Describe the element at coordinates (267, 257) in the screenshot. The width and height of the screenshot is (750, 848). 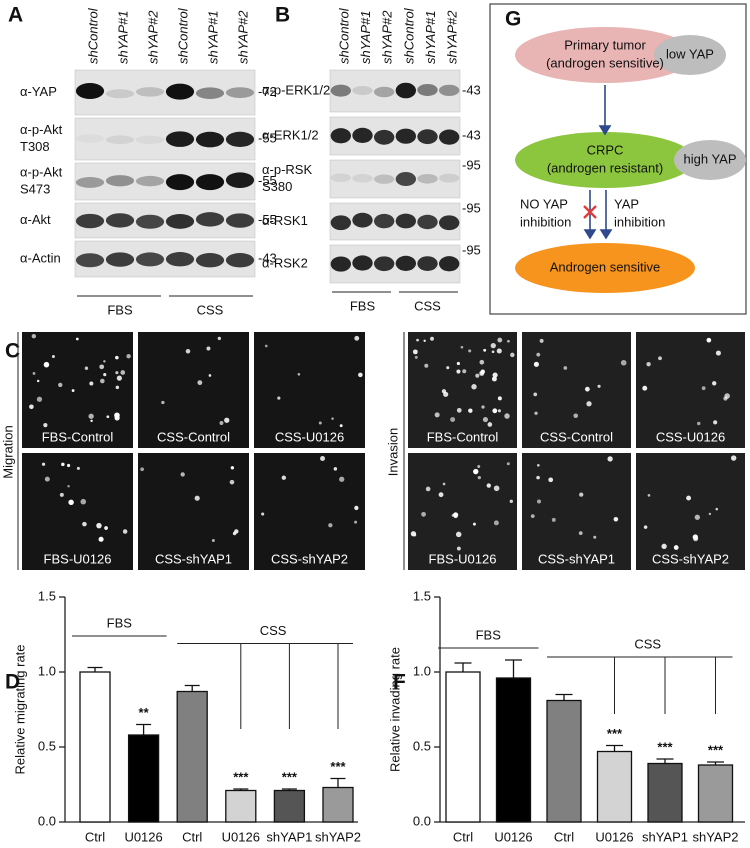
I see `mw-label: -43` at that location.